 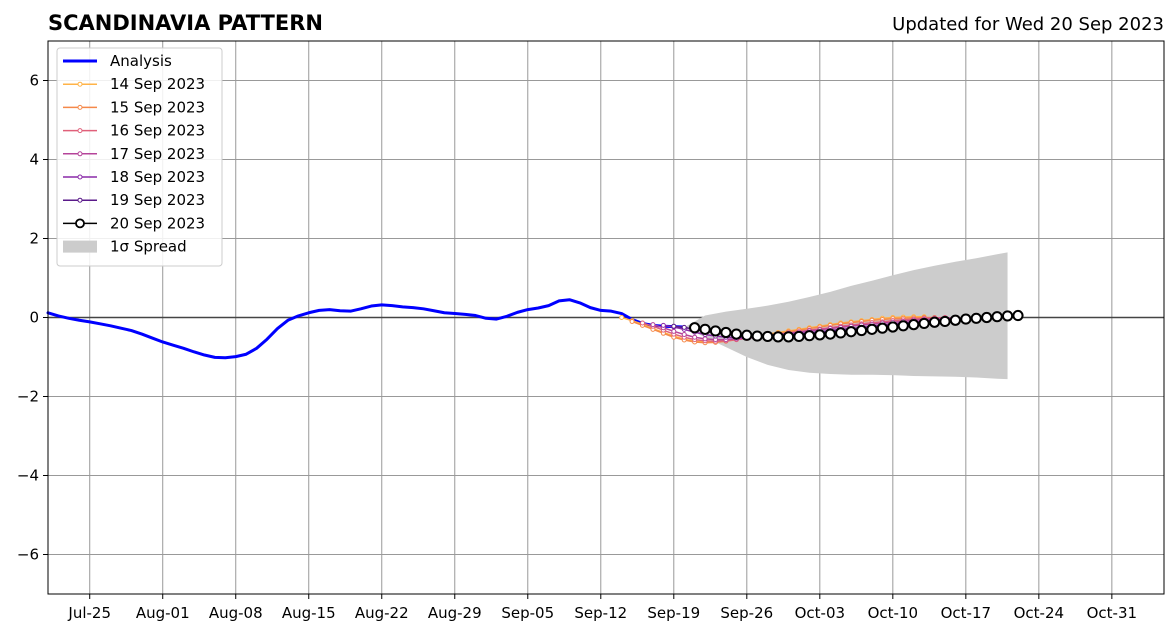 I want to click on legend-item: 17 Sep 2023, so click(x=134, y=154).